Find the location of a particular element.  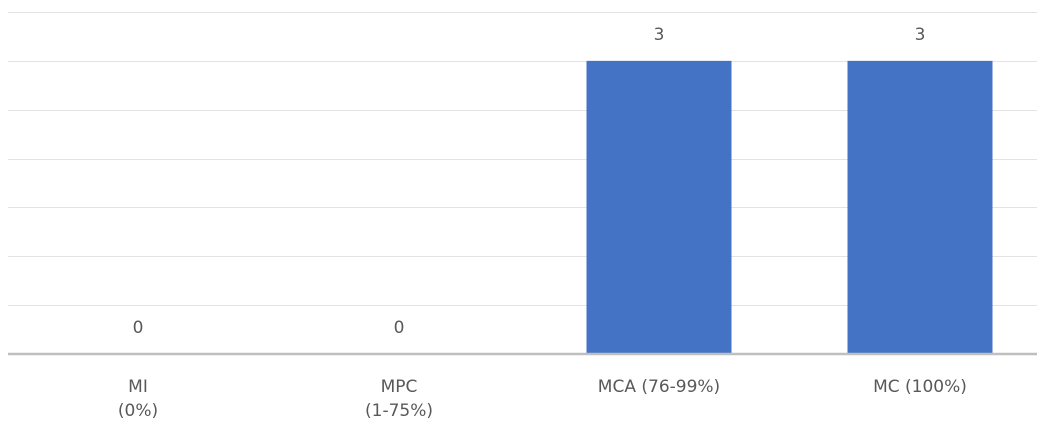

x-tick-labels: MI (0%) MPC (1-75%) MCA (76-99%) MC (100%) is located at coordinates (542, 399).